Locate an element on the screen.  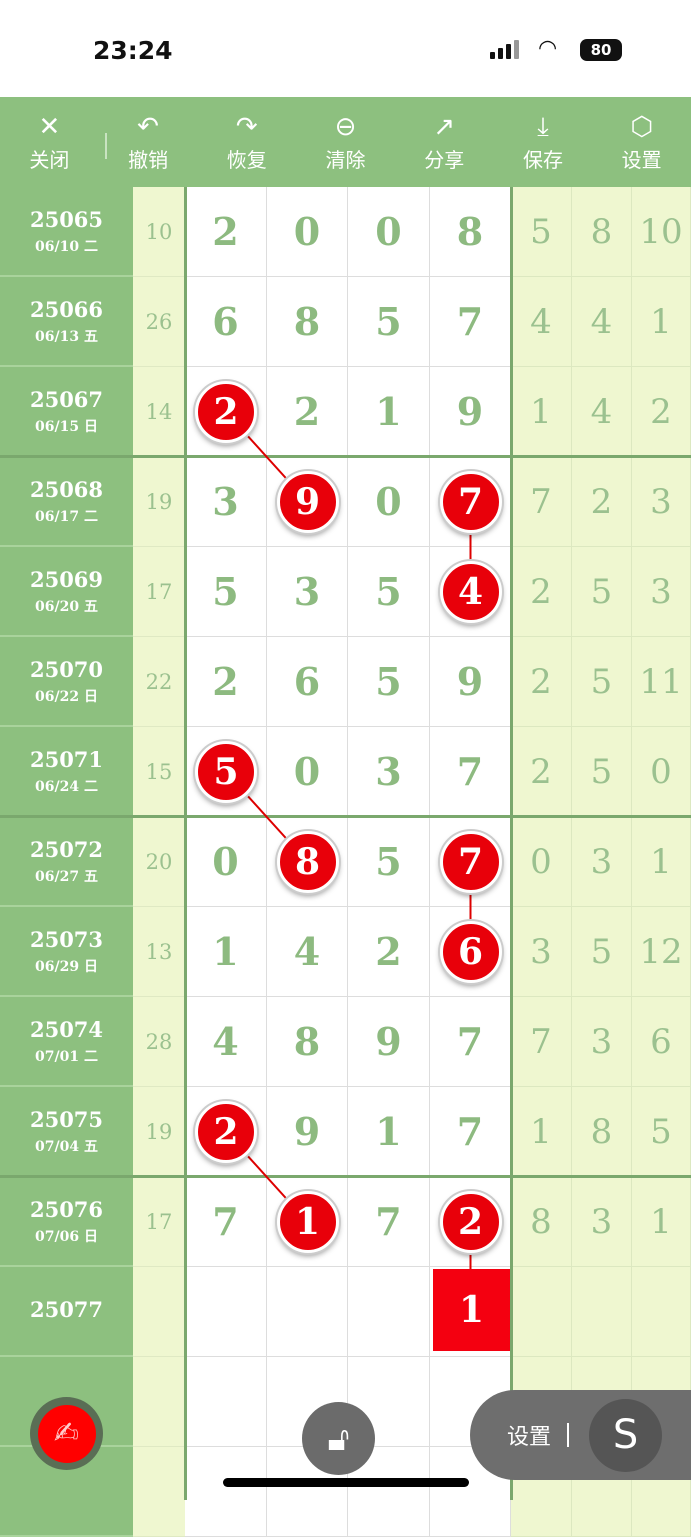
lock-icon: 🔓︎ is located at coordinates (338, 1438).